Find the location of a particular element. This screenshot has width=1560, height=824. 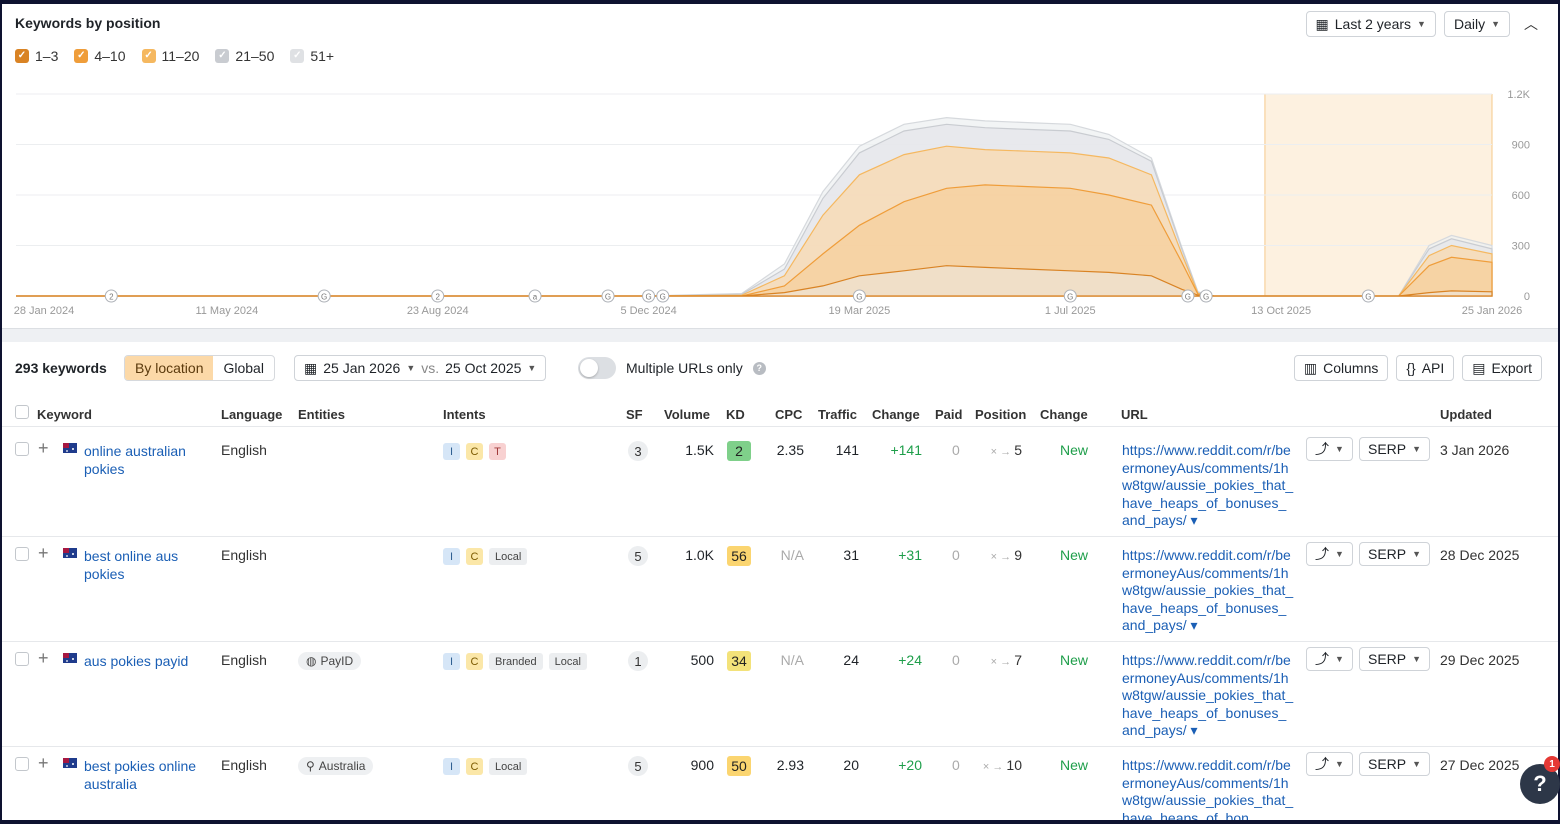

legend-item: ✓ 51+ is located at coordinates (312, 56).